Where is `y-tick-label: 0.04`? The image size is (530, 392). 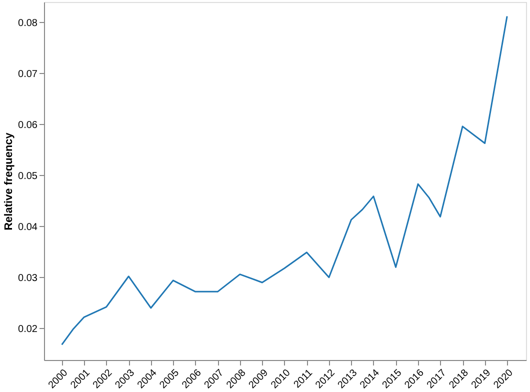
y-tick-label: 0.04 is located at coordinates (28, 227).